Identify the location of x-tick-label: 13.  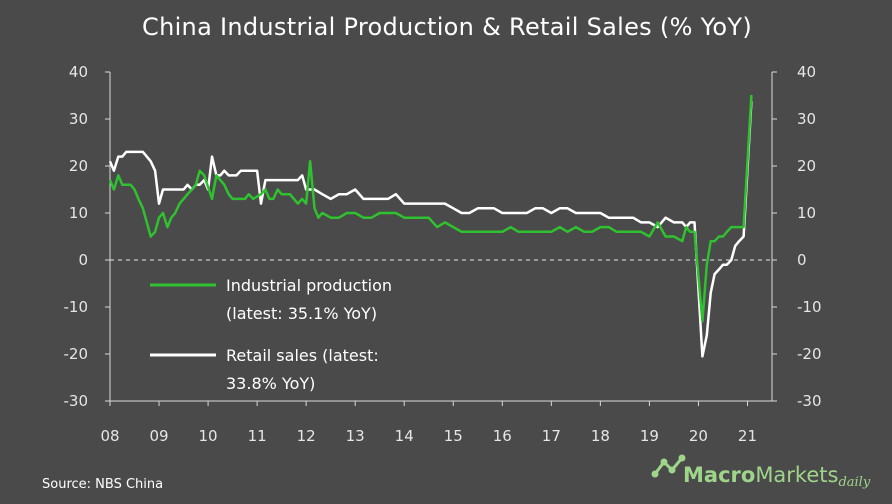
(355, 436).